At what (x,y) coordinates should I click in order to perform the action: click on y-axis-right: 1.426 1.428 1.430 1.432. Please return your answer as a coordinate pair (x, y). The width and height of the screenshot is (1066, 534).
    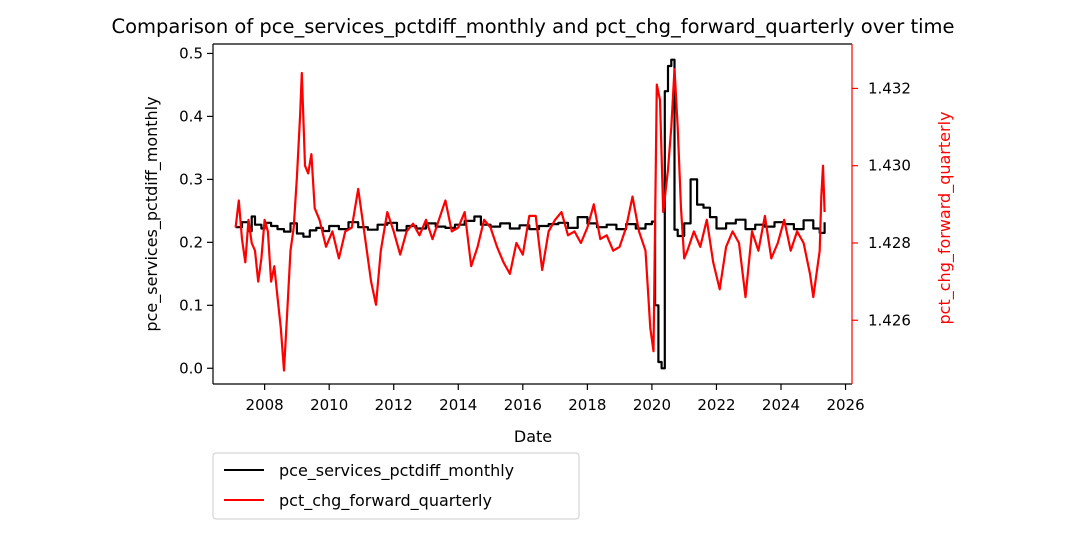
    Looking at the image, I should click on (881, 204).